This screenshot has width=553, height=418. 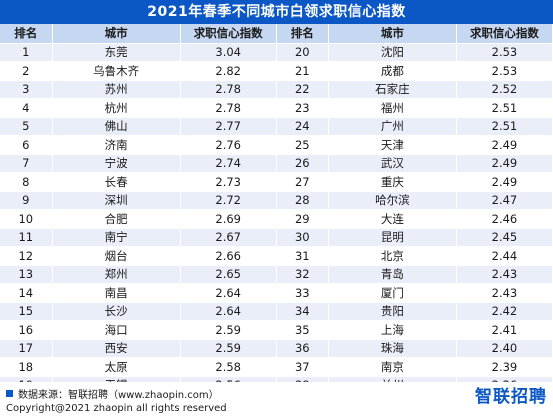 What do you see at coordinates (504, 200) in the screenshot?
I see `cell-score-right: 2.47` at bounding box center [504, 200].